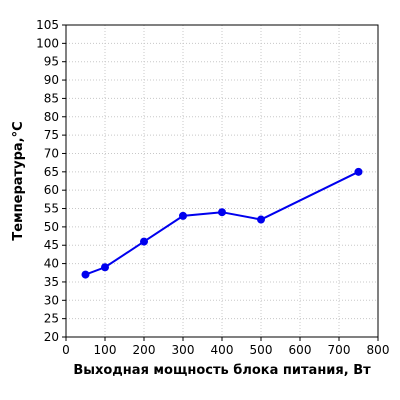  I want to click on y-axis-ticks: 20 25 30 35 40 45 50 55 60 65 70 75 80 85 90 95 100 105, so click(51, 181).